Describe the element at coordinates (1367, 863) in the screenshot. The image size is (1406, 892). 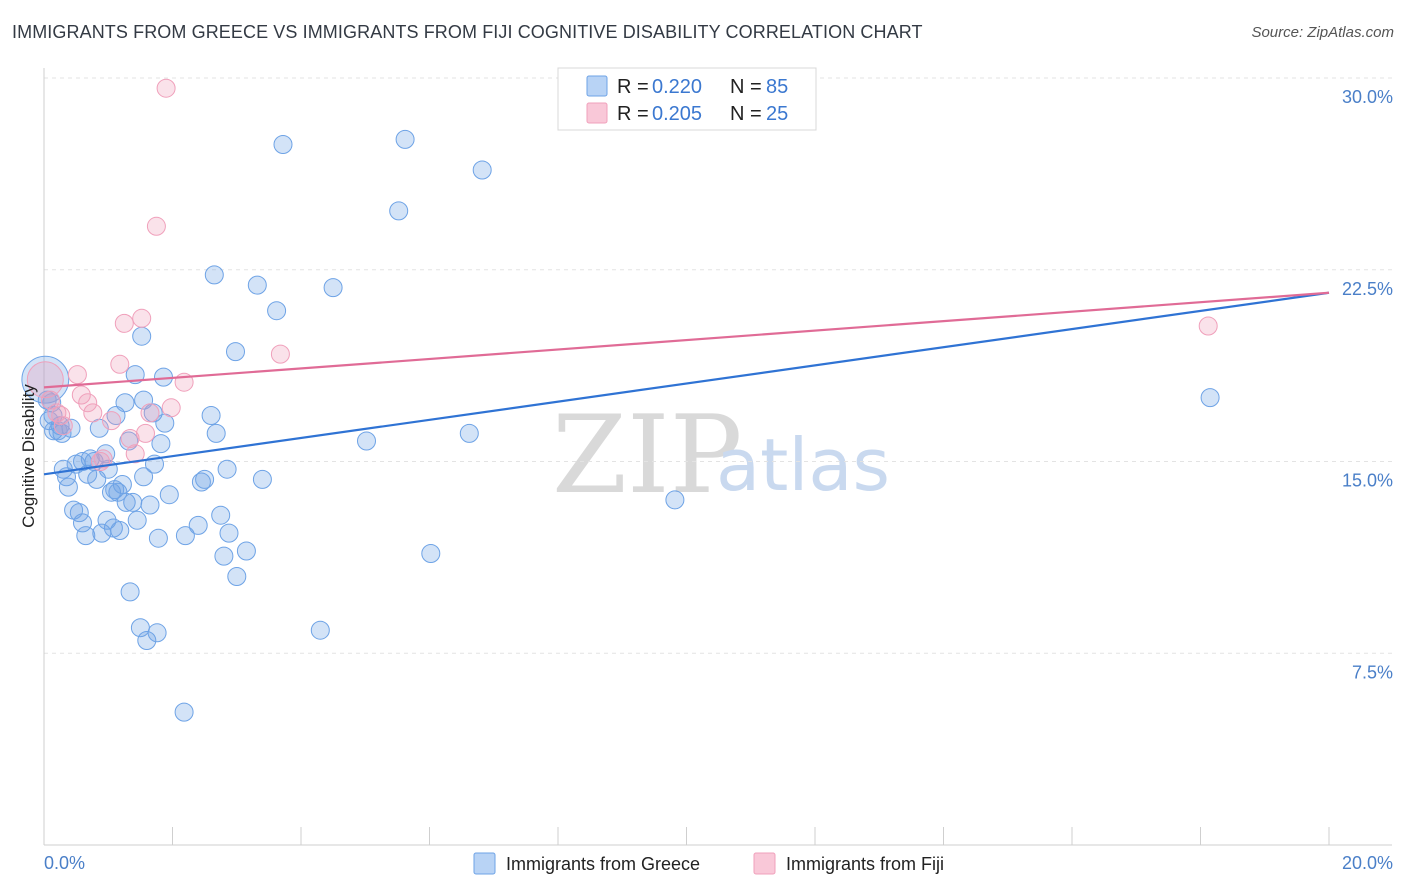
I see `x-tick-label-max: 20.0%` at that location.